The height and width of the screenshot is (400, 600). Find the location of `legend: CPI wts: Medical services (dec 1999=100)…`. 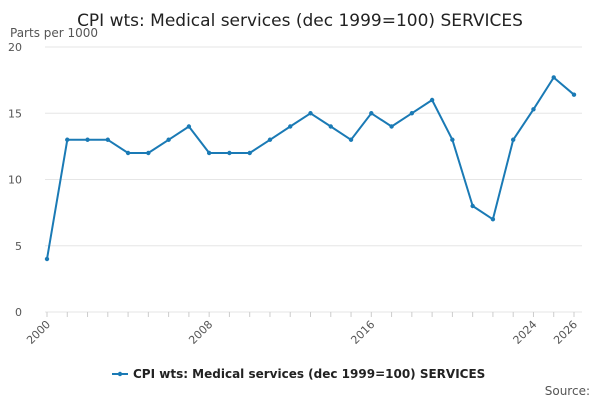

legend: CPI wts: Medical services (dec 1999=100)… is located at coordinates (298, 374).